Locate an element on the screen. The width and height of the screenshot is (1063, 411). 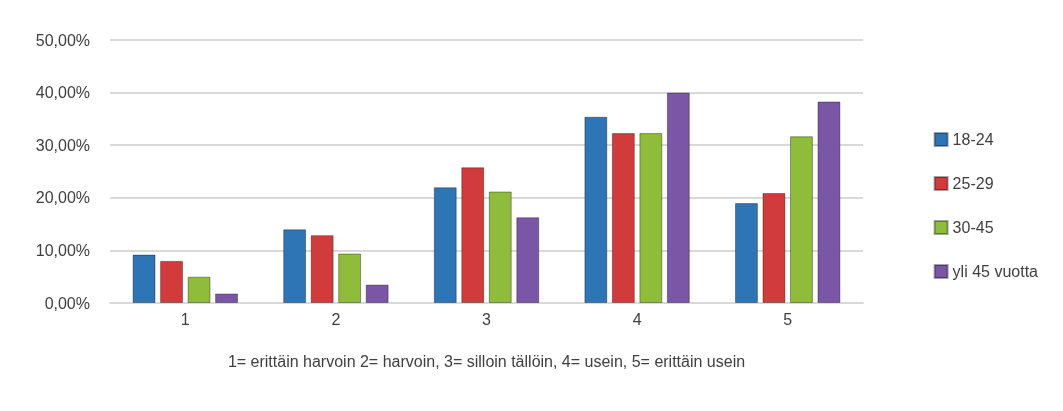
legend-label: 18-24 is located at coordinates (973, 139).